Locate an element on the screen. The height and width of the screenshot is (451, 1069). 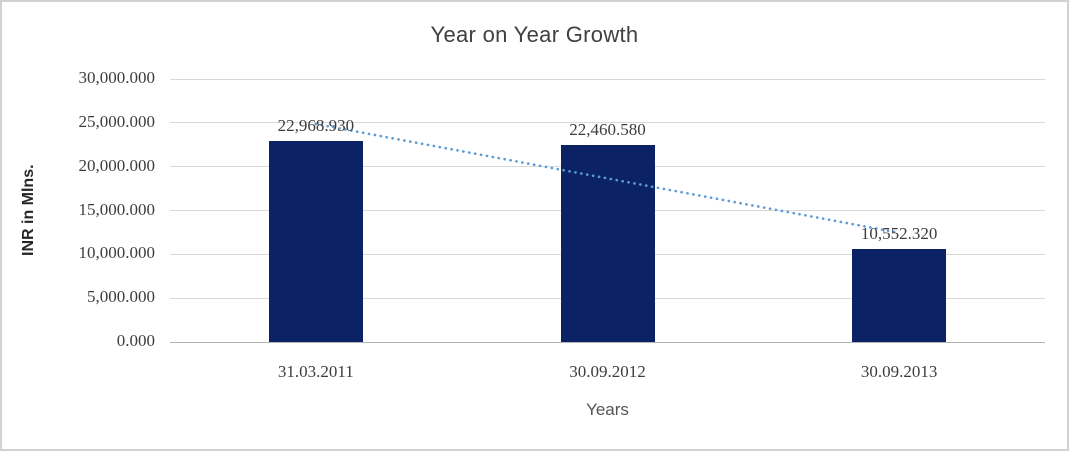
bar-data-label: 22,460.580 is located at coordinates (607, 130).